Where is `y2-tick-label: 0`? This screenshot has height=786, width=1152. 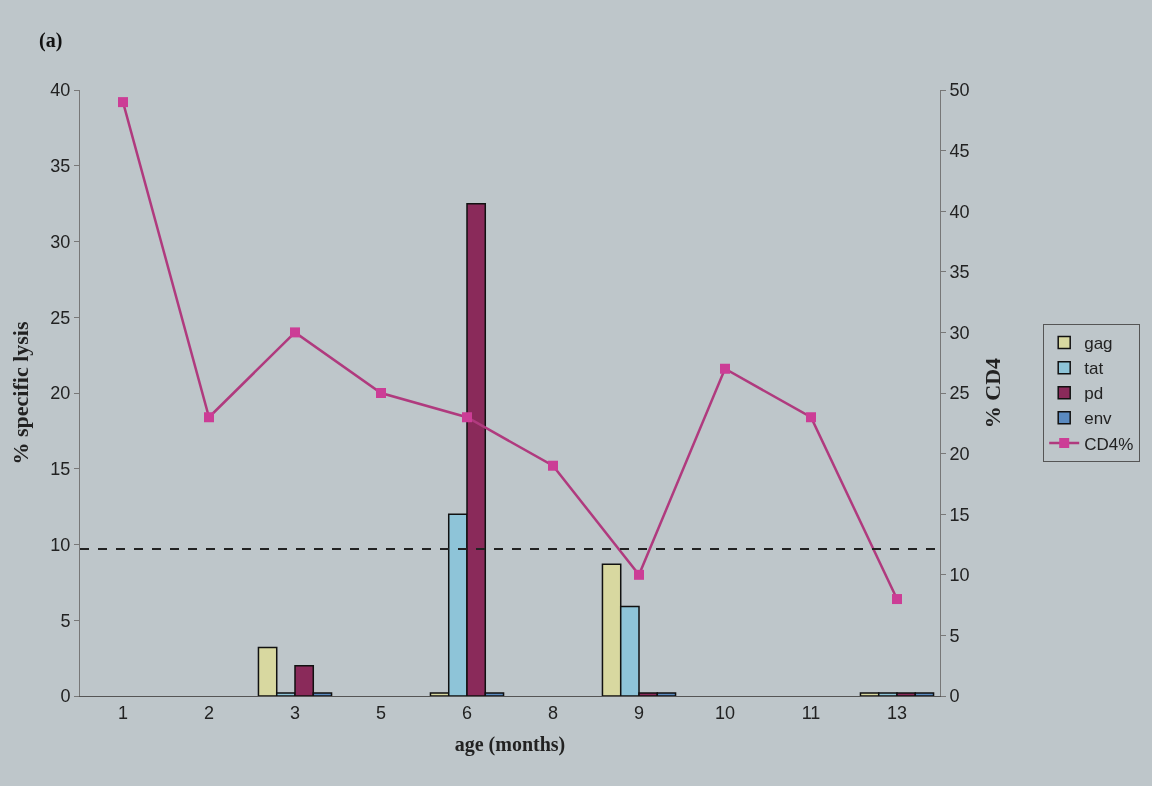
y2-tick-label: 0 is located at coordinates (954, 696).